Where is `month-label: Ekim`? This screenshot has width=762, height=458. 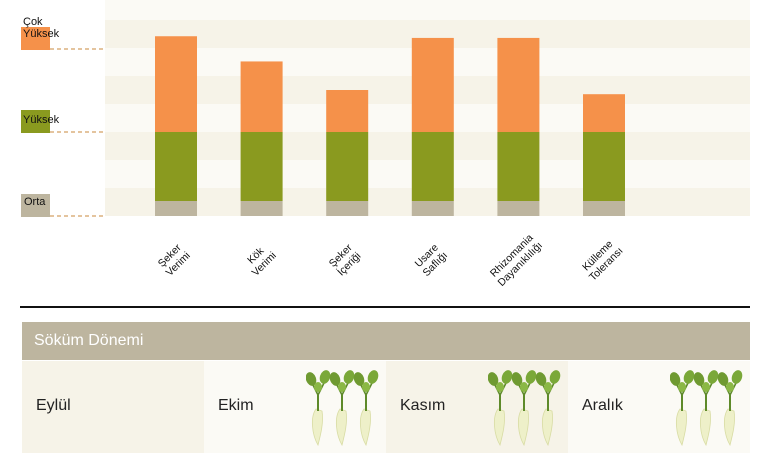
month-label: Ekim is located at coordinates (236, 405).